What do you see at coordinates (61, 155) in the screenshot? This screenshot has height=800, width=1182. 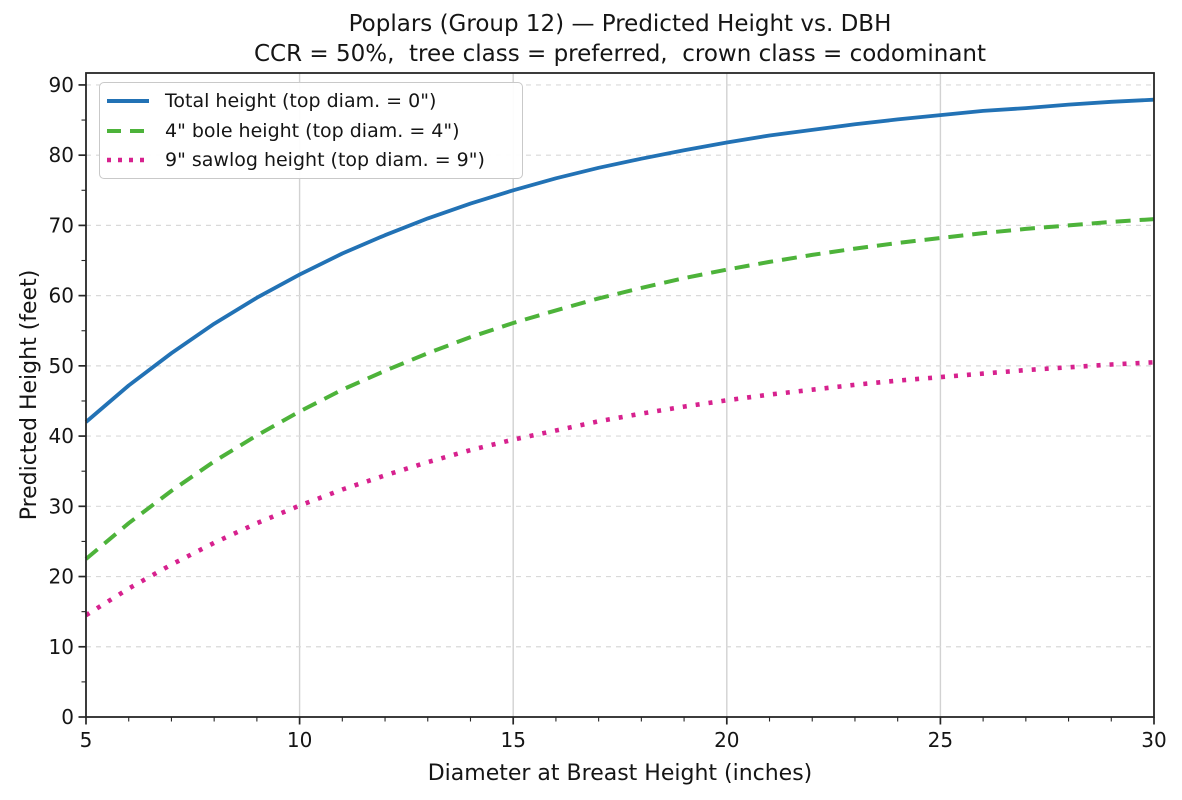 I see `y-tick-label: 80` at bounding box center [61, 155].